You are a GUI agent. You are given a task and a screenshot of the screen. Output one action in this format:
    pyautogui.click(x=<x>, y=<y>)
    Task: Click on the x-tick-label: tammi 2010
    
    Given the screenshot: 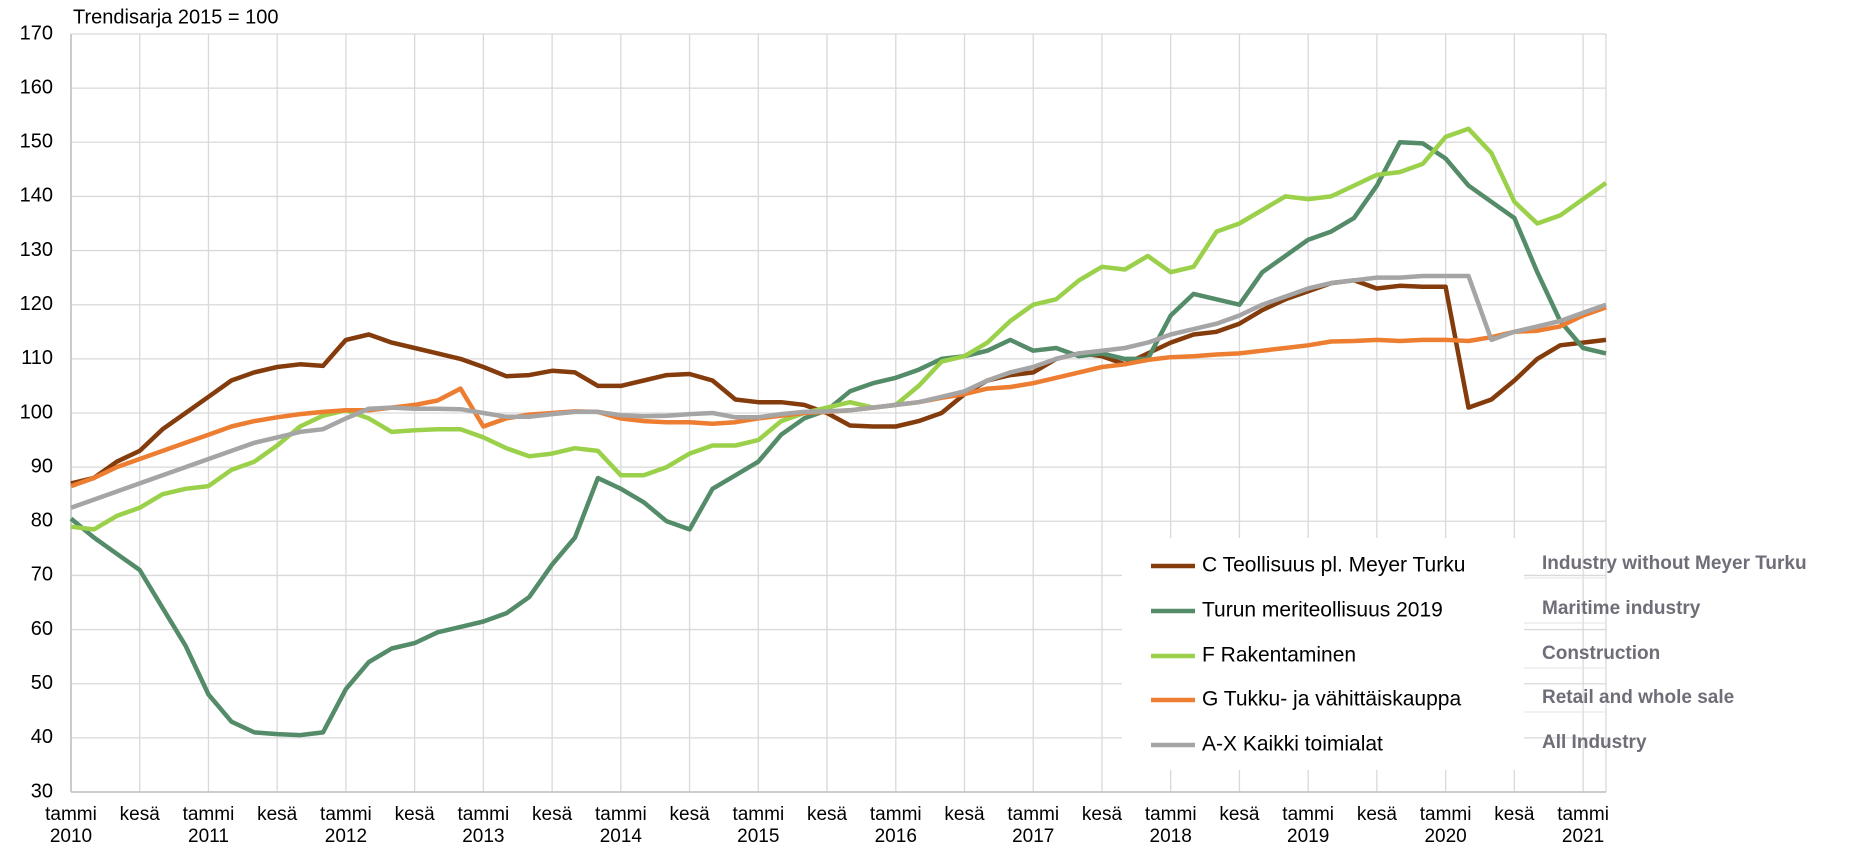 What is the action you would take?
    pyautogui.click(x=71, y=825)
    